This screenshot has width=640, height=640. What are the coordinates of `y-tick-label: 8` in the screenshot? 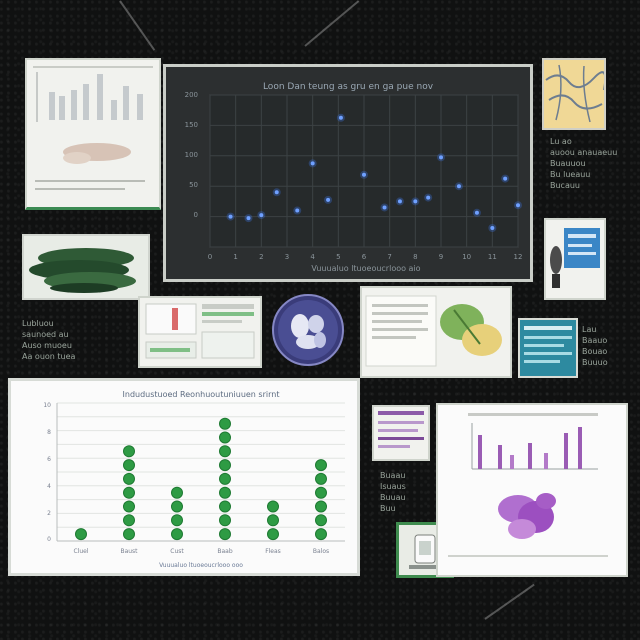 It's located at (49, 432).